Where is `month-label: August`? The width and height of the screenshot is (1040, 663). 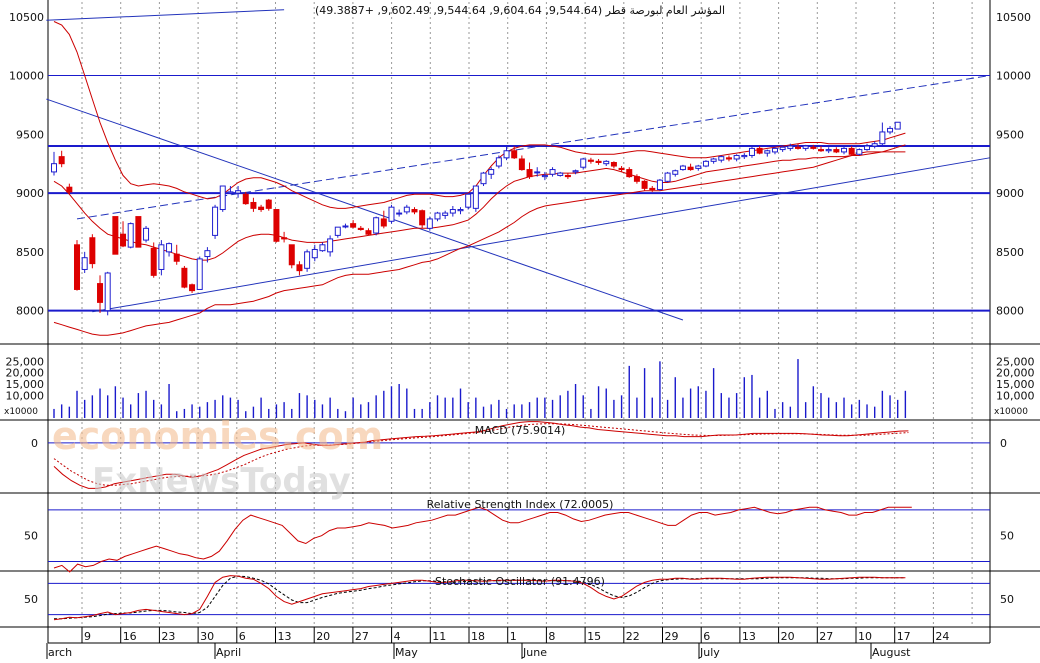
month-label: August is located at coordinates (891, 652).